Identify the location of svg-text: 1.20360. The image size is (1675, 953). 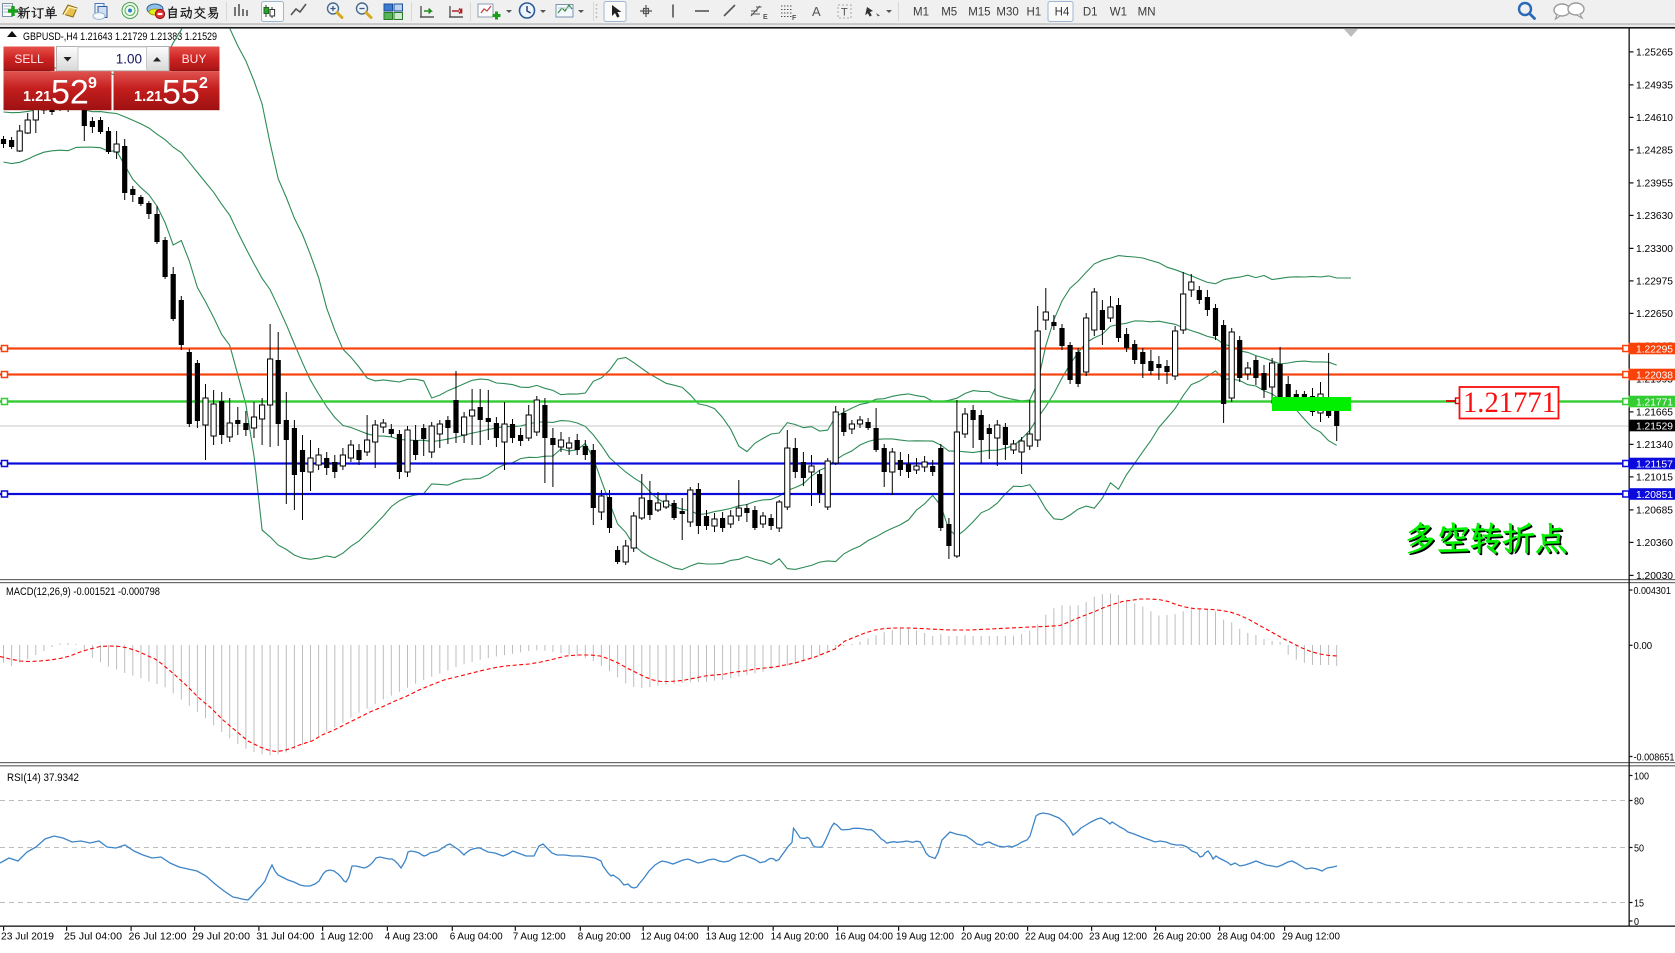
(1654, 543).